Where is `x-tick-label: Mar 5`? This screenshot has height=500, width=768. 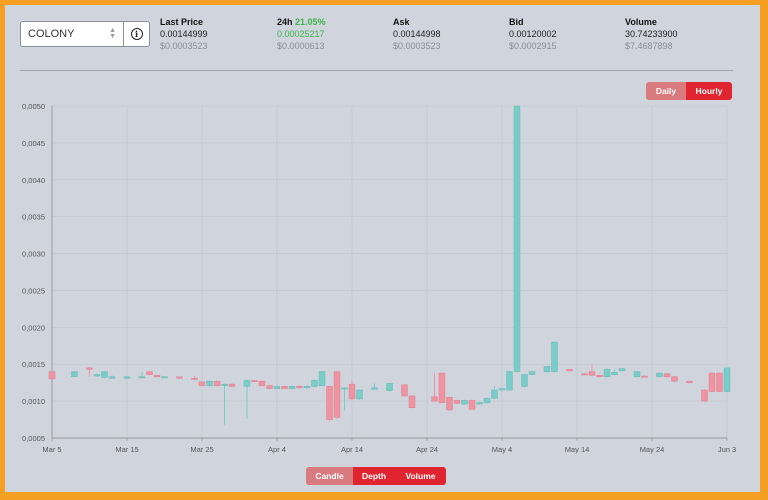
x-tick-label: Mar 5 is located at coordinates (51, 449).